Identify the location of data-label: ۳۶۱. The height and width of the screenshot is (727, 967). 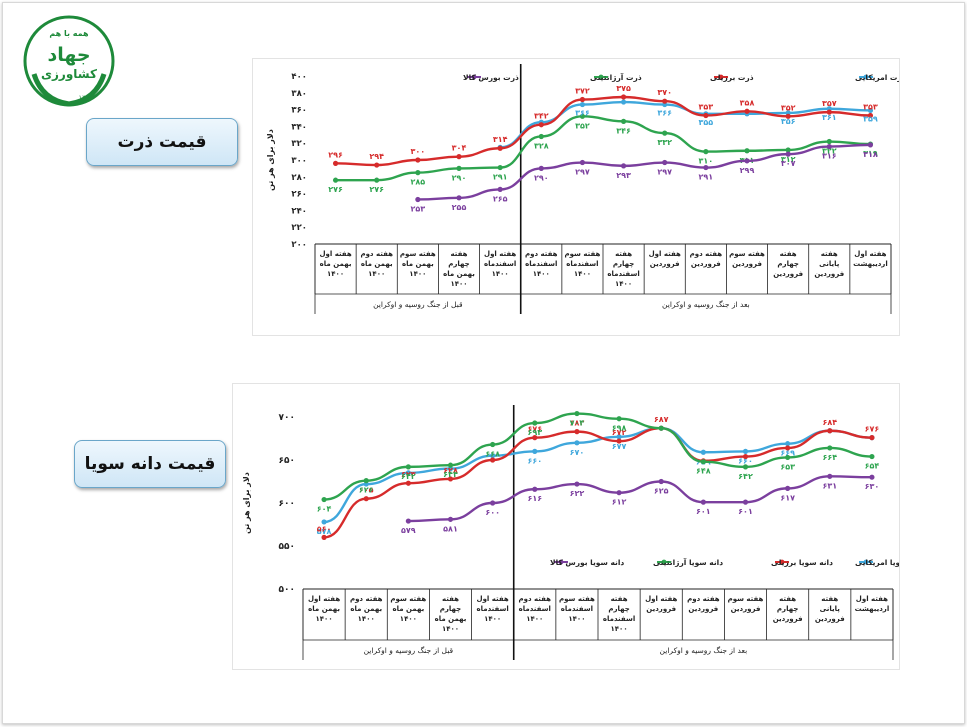
(829, 117).